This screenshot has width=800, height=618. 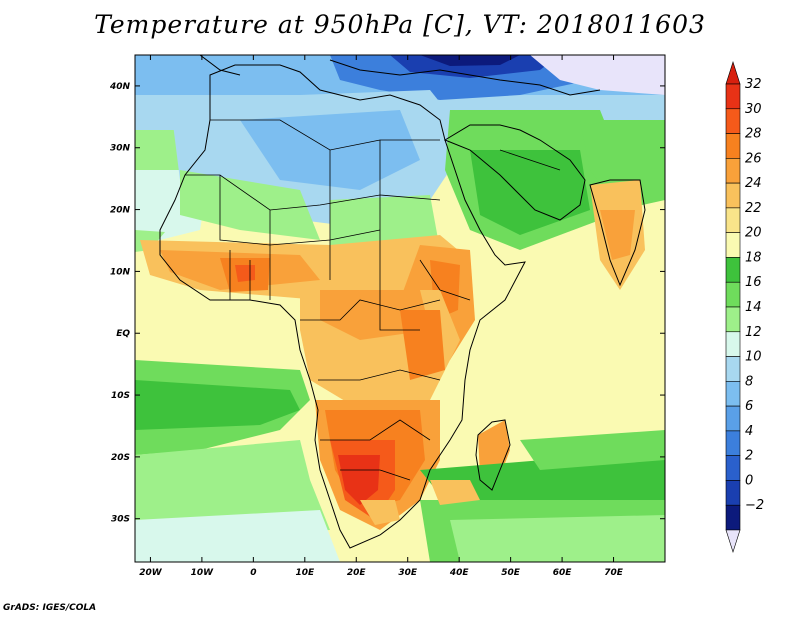 What do you see at coordinates (753, 332) in the screenshot?
I see `colorbar-label: 12` at bounding box center [753, 332].